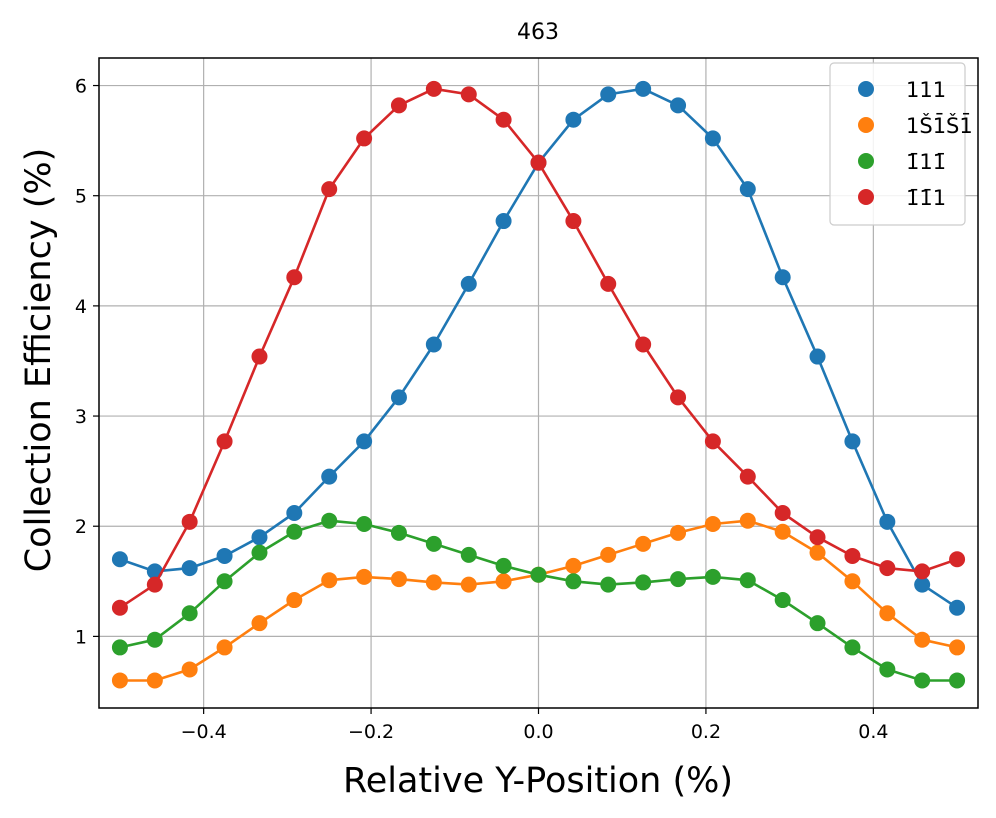  I want to click on x-tick-label: 0.0, so click(538, 732).